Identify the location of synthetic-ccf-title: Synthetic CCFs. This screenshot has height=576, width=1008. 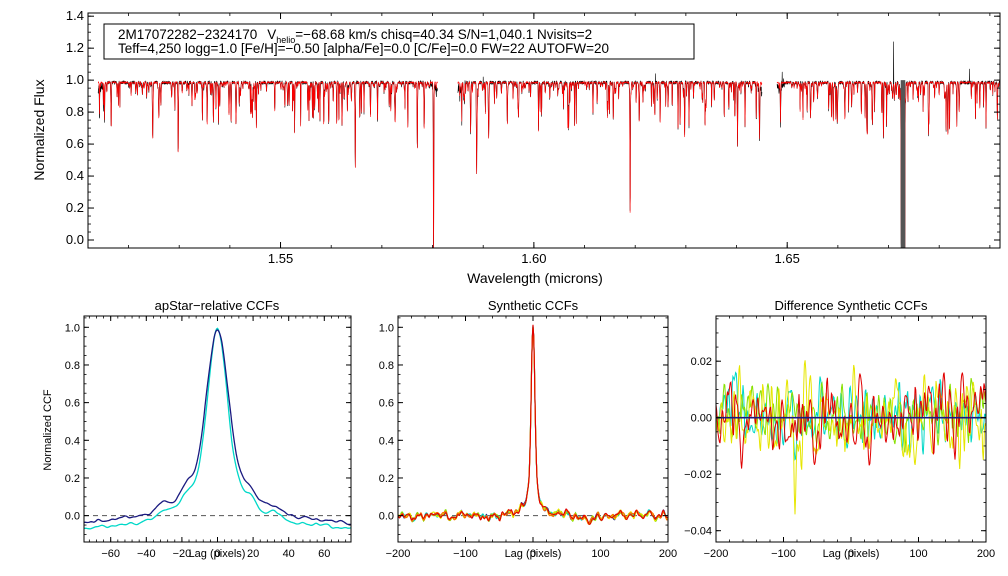
(533, 305).